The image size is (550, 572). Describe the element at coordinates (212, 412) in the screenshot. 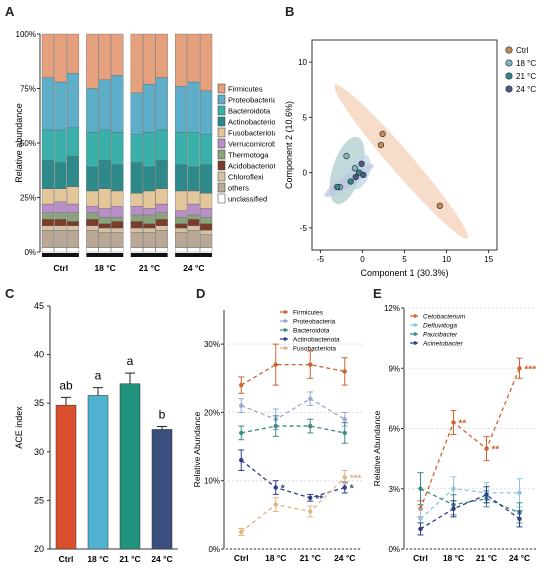

I see `y-tick-label: 20%` at that location.